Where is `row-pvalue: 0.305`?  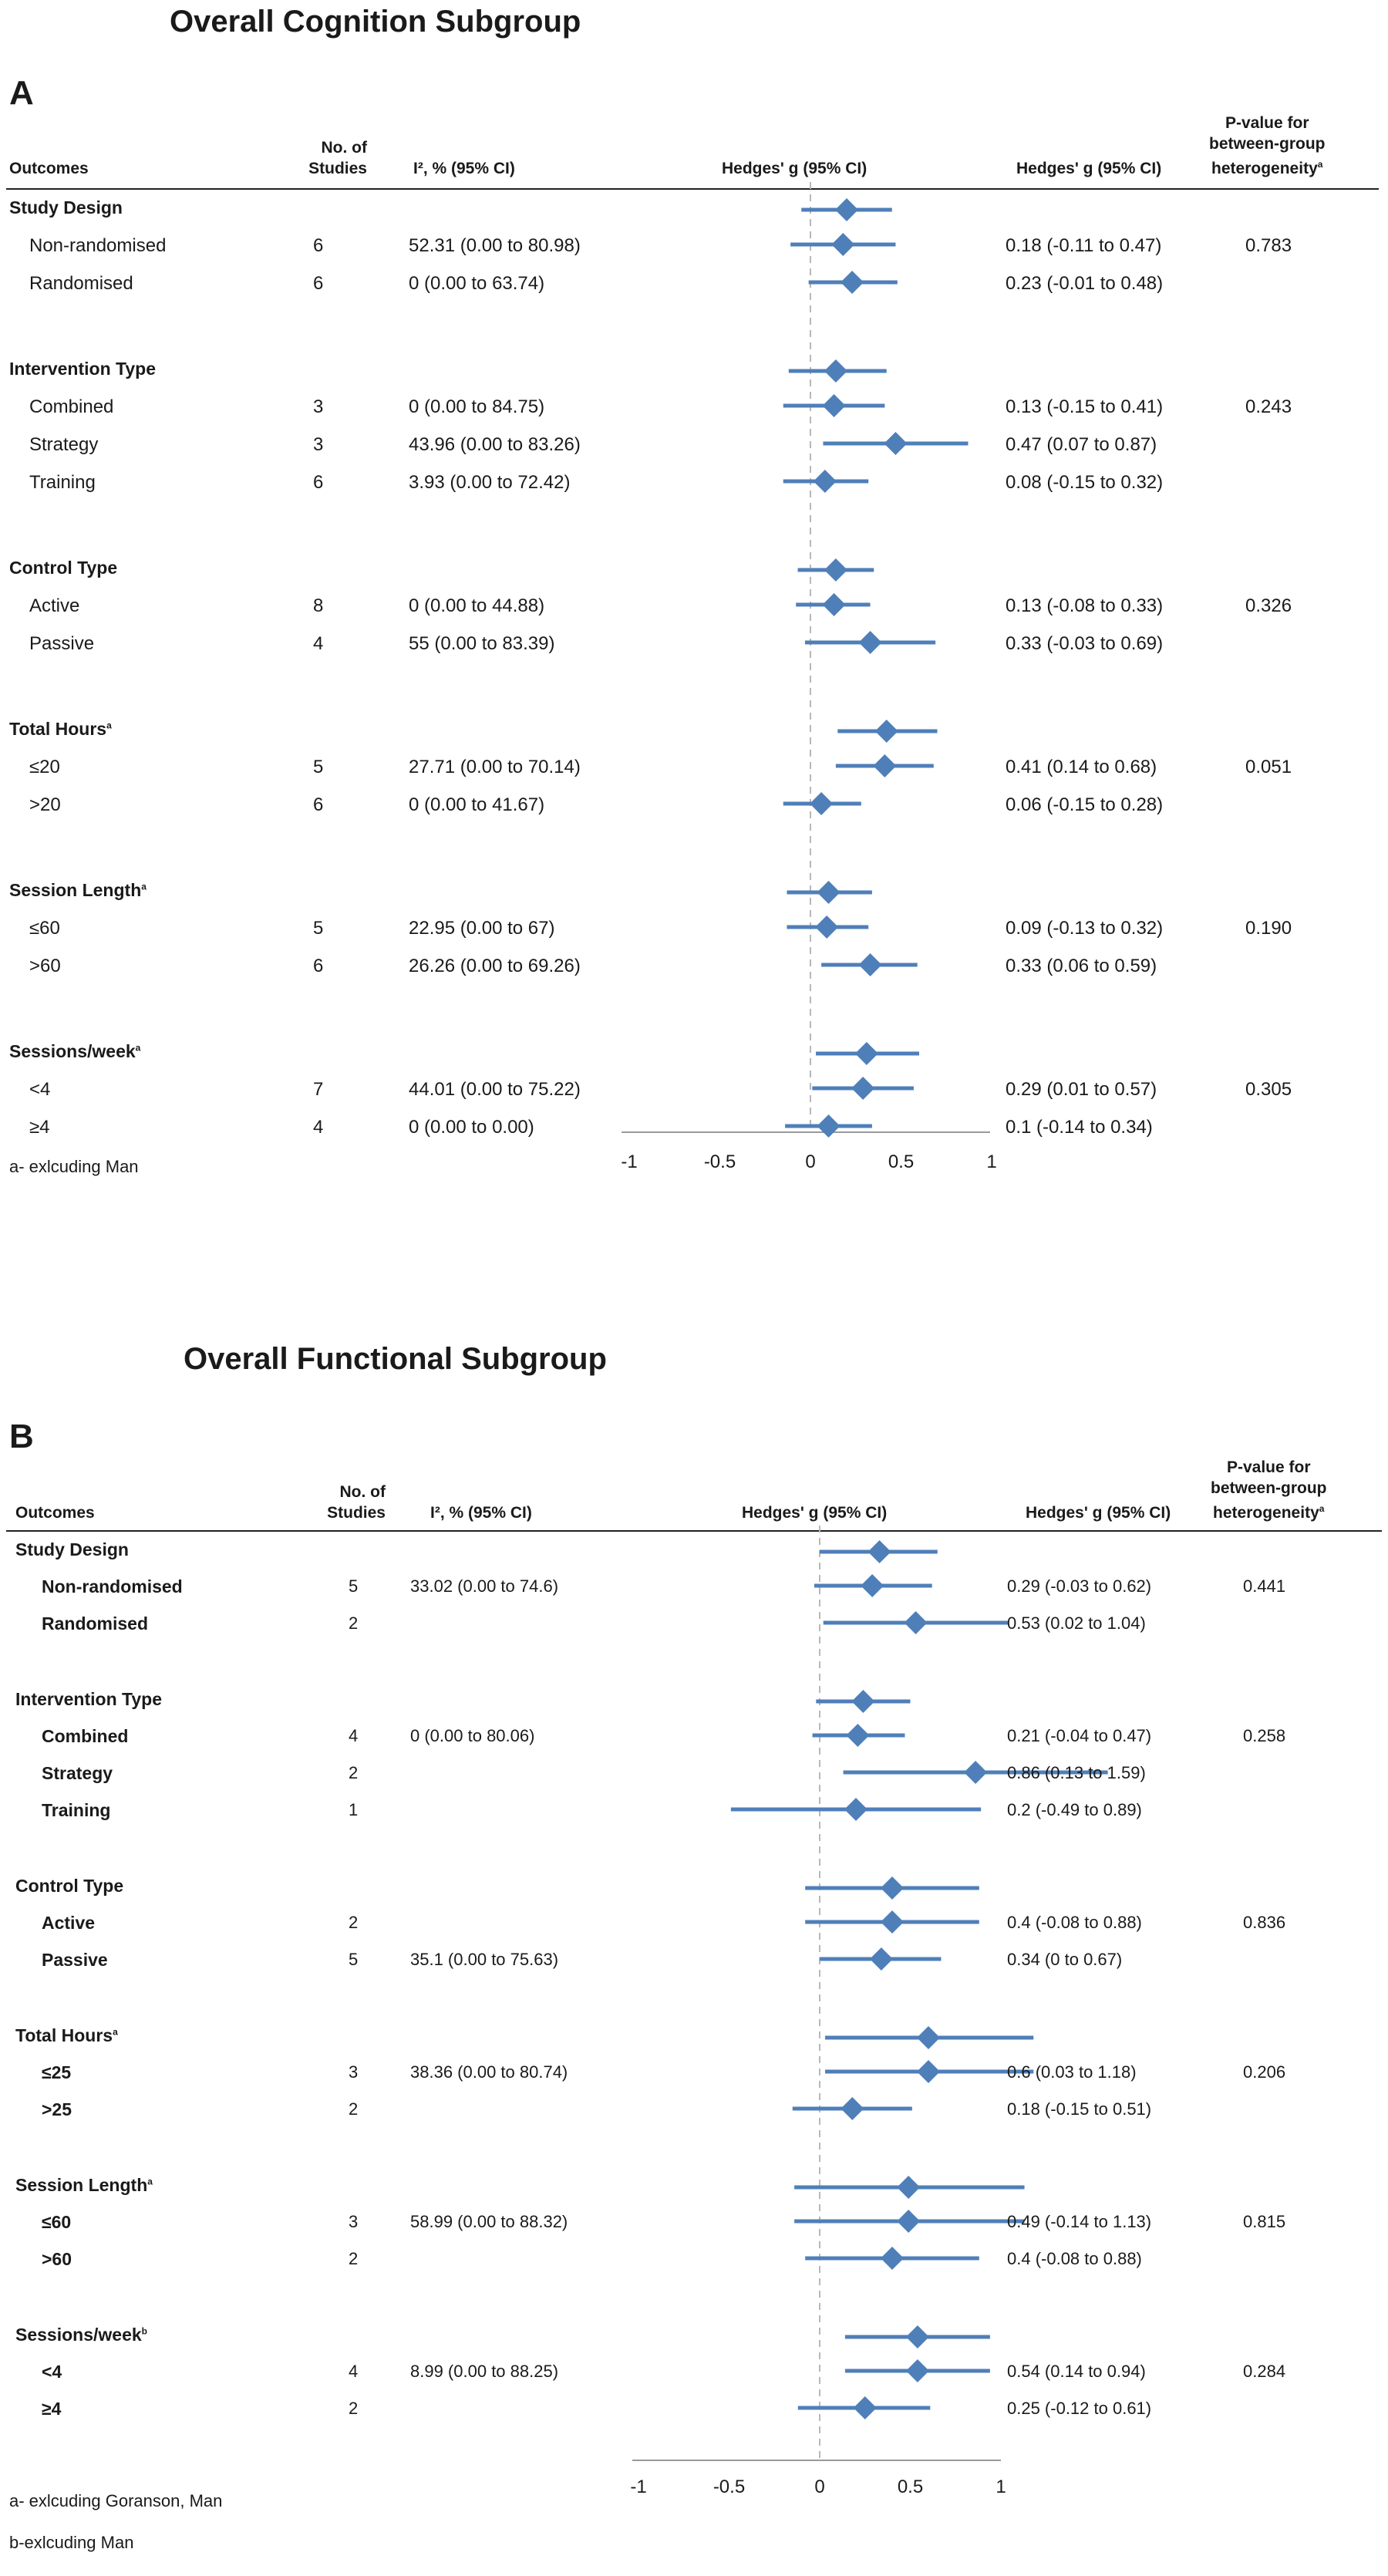 row-pvalue: 0.305 is located at coordinates (1268, 1089).